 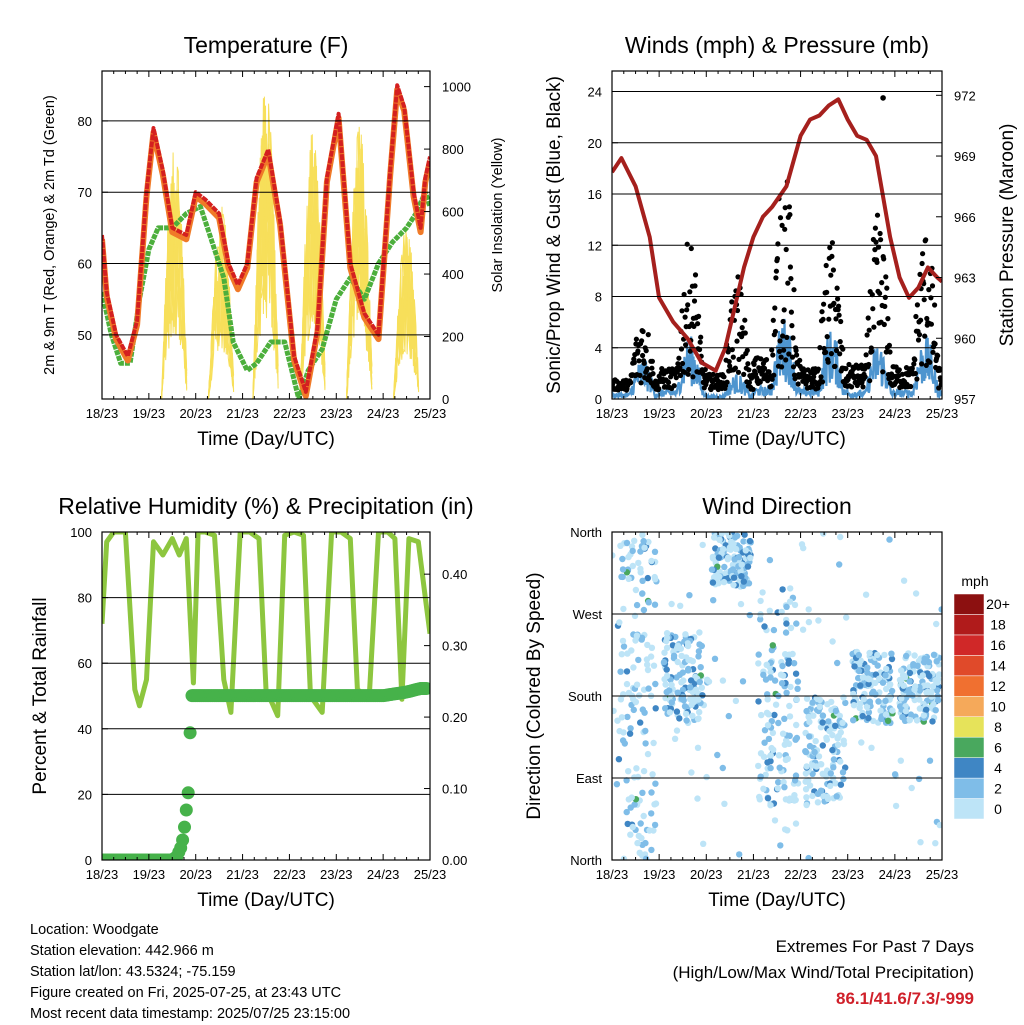 What do you see at coordinates (102, 413) in the screenshot?
I see `x-tick-label: 18/23` at bounding box center [102, 413].